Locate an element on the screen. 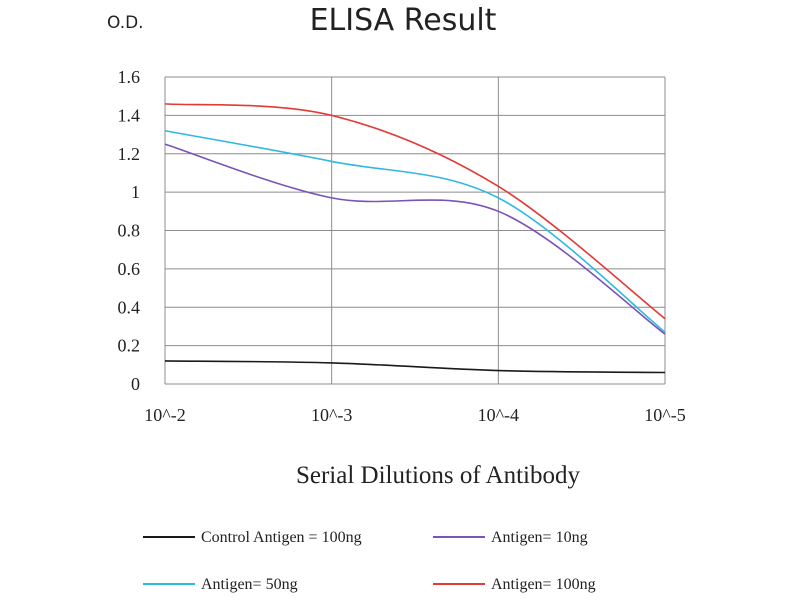 Image resolution: width=800 pixels, height=600 pixels. y-tick-label: 0.4 is located at coordinates (129, 307).